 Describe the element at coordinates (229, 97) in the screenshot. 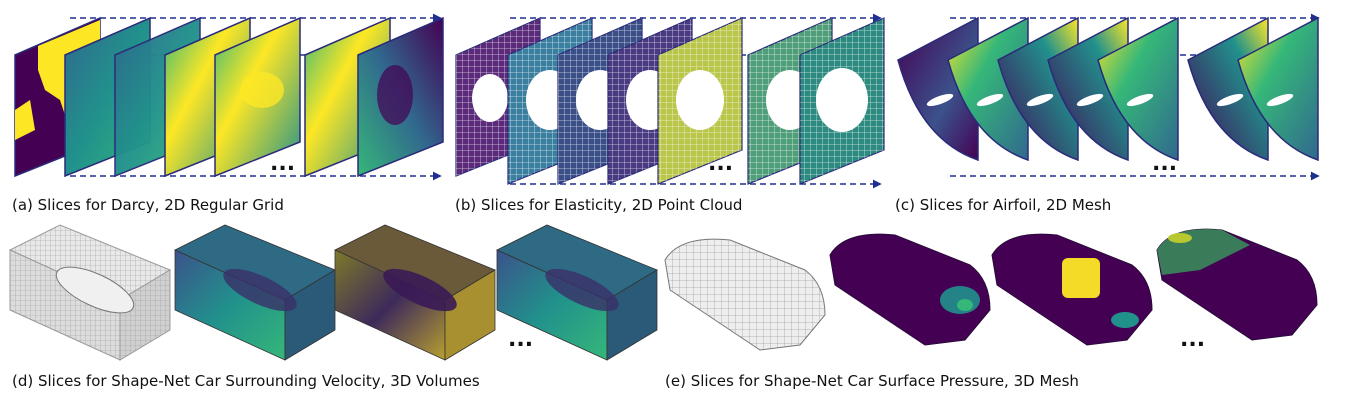

I see `panel-a-darcy` at that location.